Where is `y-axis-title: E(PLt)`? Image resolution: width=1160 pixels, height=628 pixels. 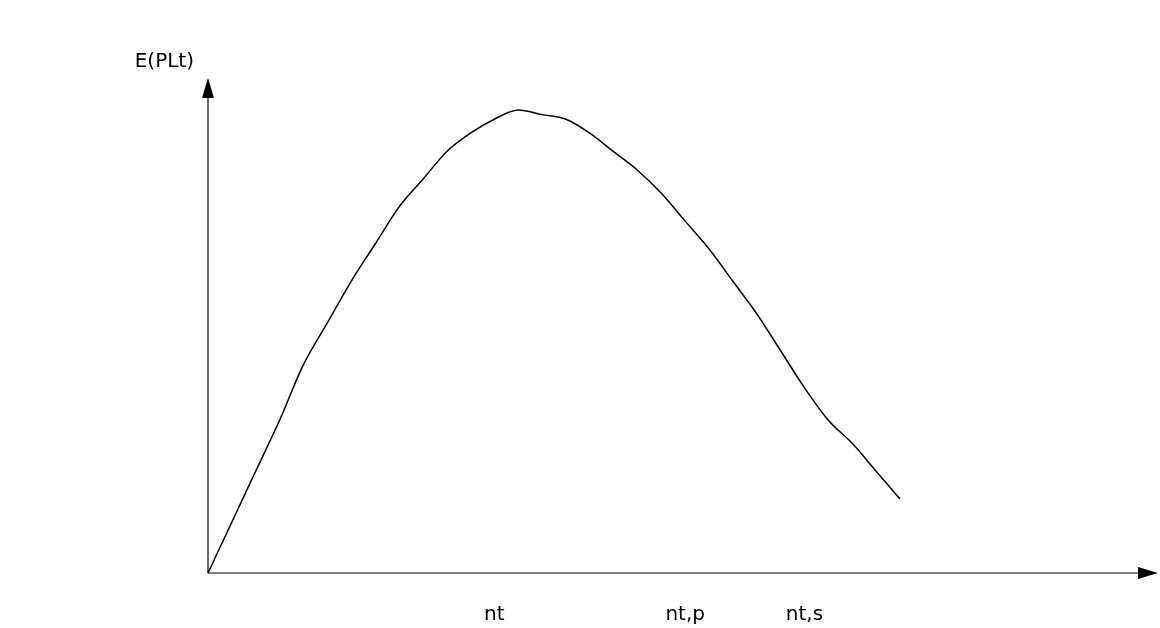
y-axis-title: E(PLt) is located at coordinates (164, 60).